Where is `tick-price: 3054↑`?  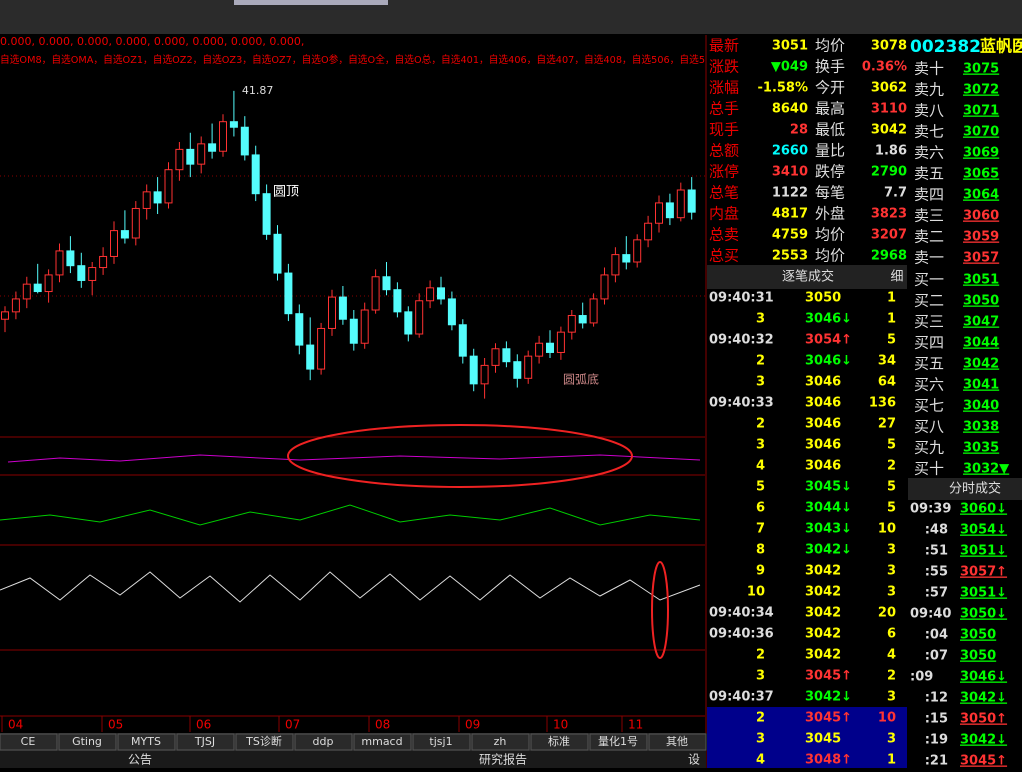 tick-price: 3054↑ is located at coordinates (828, 340).